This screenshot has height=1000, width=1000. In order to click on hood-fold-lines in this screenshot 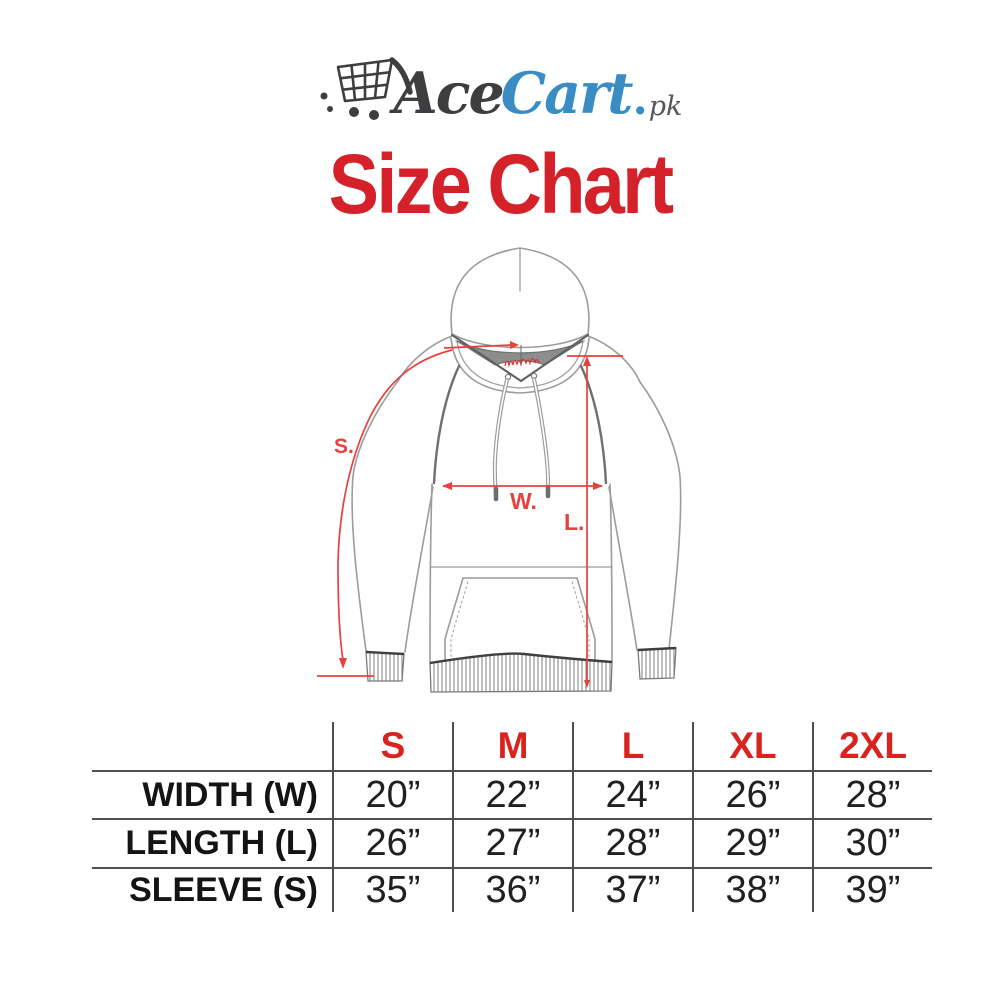, I will do `click(520, 358)`.